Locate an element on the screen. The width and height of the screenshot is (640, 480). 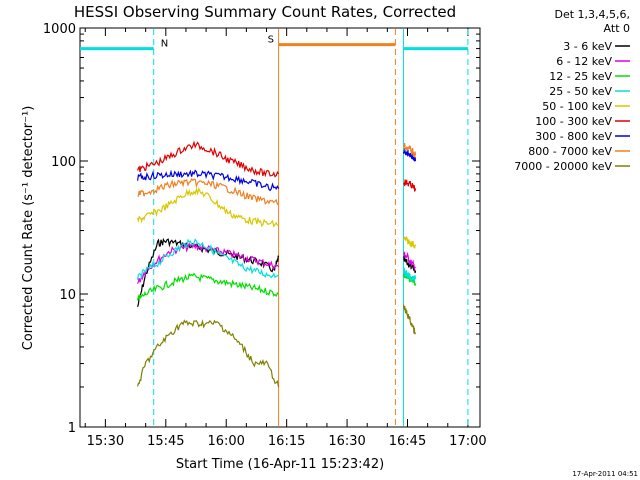
legend-label-50-100-keV: 50 - 100 keV is located at coordinates (577, 106).